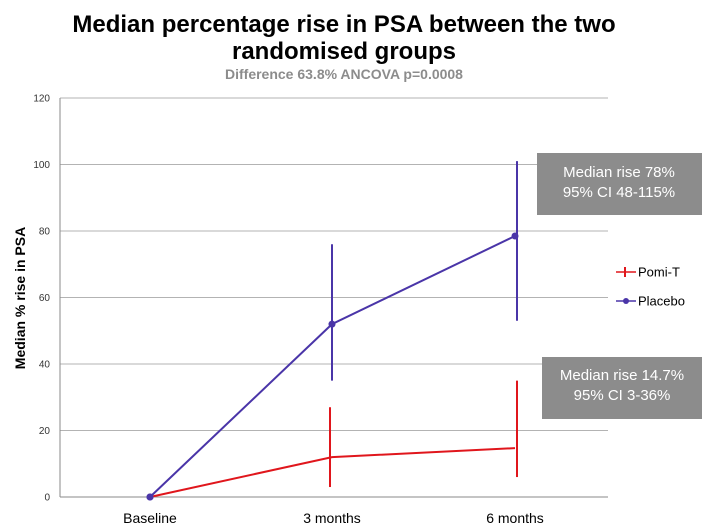 The height and width of the screenshot is (528, 709). I want to click on point-baseline, so click(150, 497).